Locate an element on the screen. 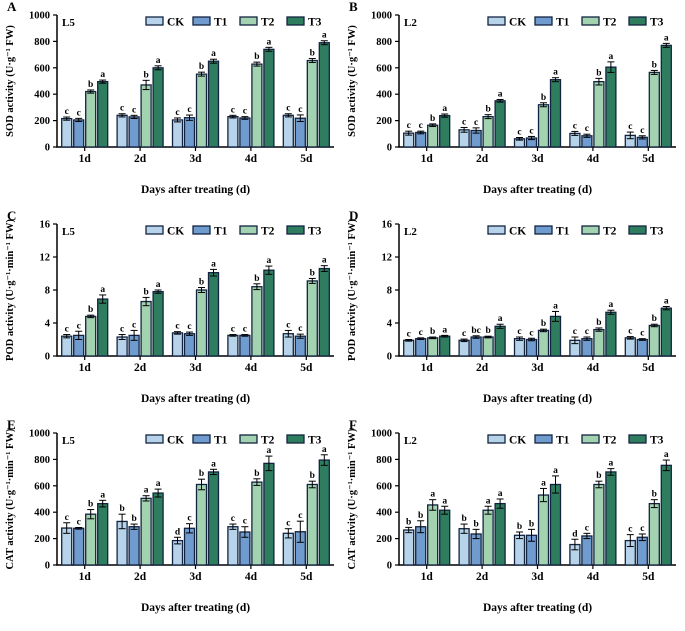  y-tick-label: 600 is located at coordinates (384, 486).